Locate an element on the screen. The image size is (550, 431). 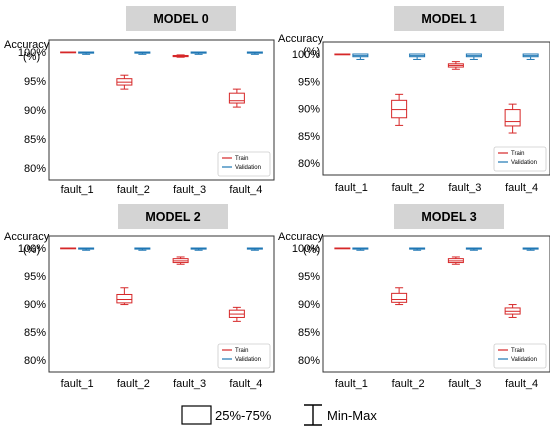
chart-title: MODEL 1 is located at coordinates (448, 19).